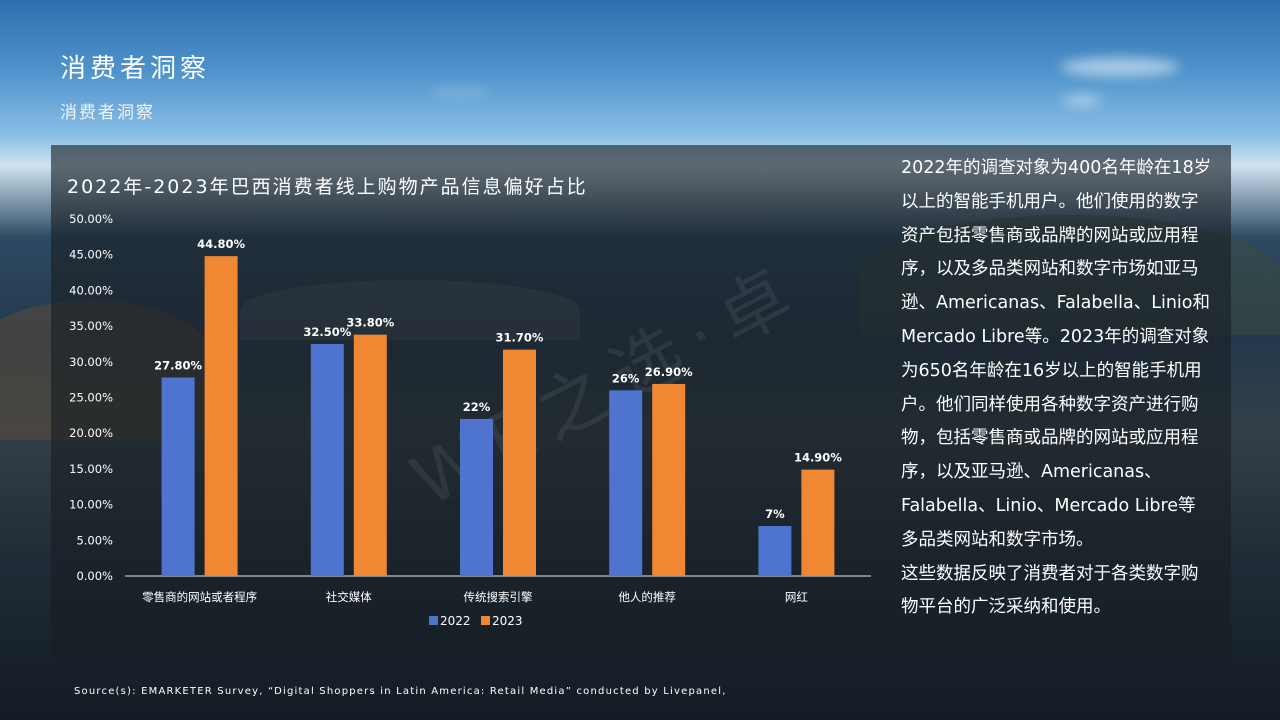 Image resolution: width=1280 pixels, height=720 pixels. I want to click on x-tick-label: 传统搜索引擎, so click(498, 597).